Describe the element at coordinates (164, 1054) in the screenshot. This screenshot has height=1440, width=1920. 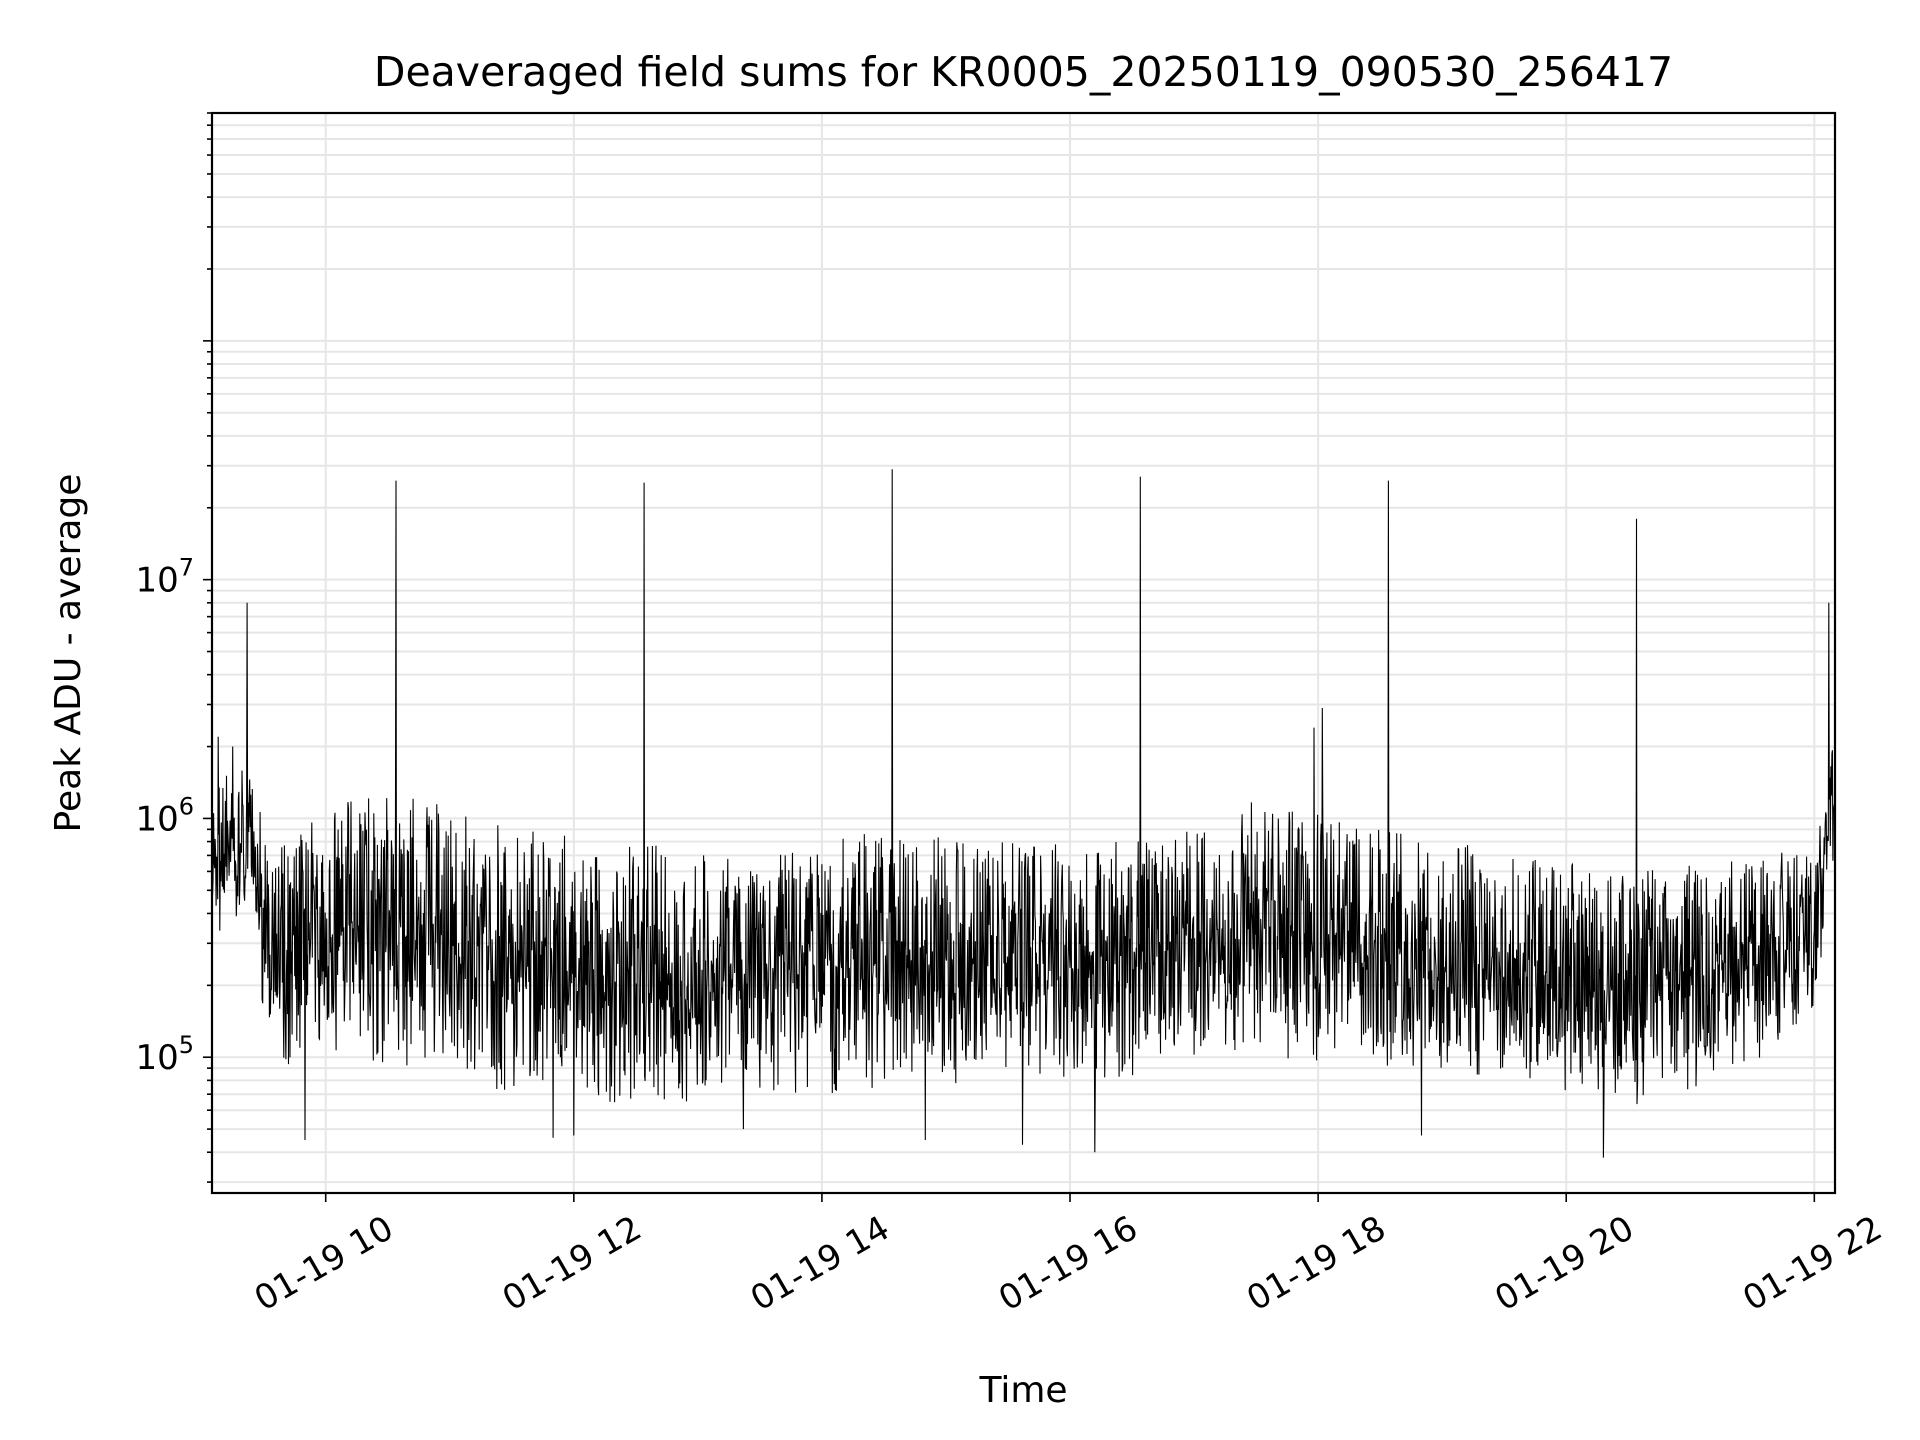
I see `y-tick-label: 10⁵` at that location.